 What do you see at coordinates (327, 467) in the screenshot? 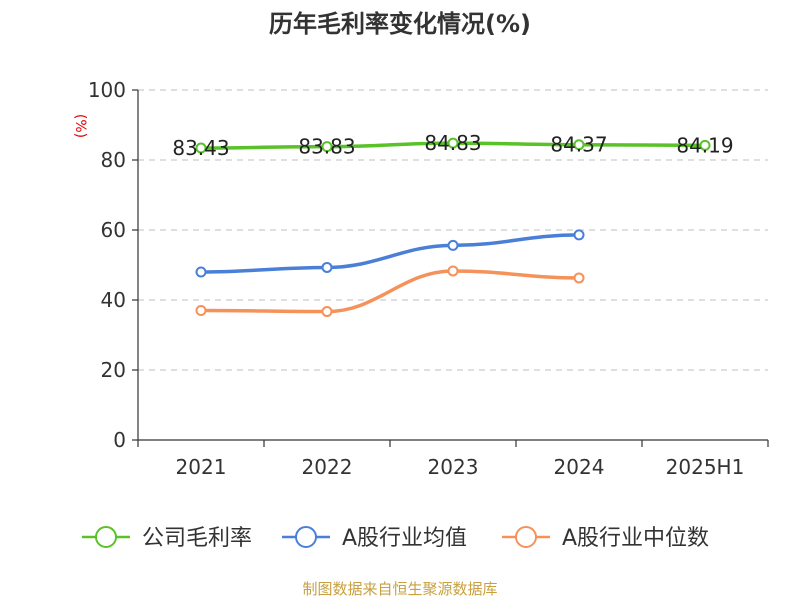
I see `x-tick-label: 2022` at bounding box center [327, 467].